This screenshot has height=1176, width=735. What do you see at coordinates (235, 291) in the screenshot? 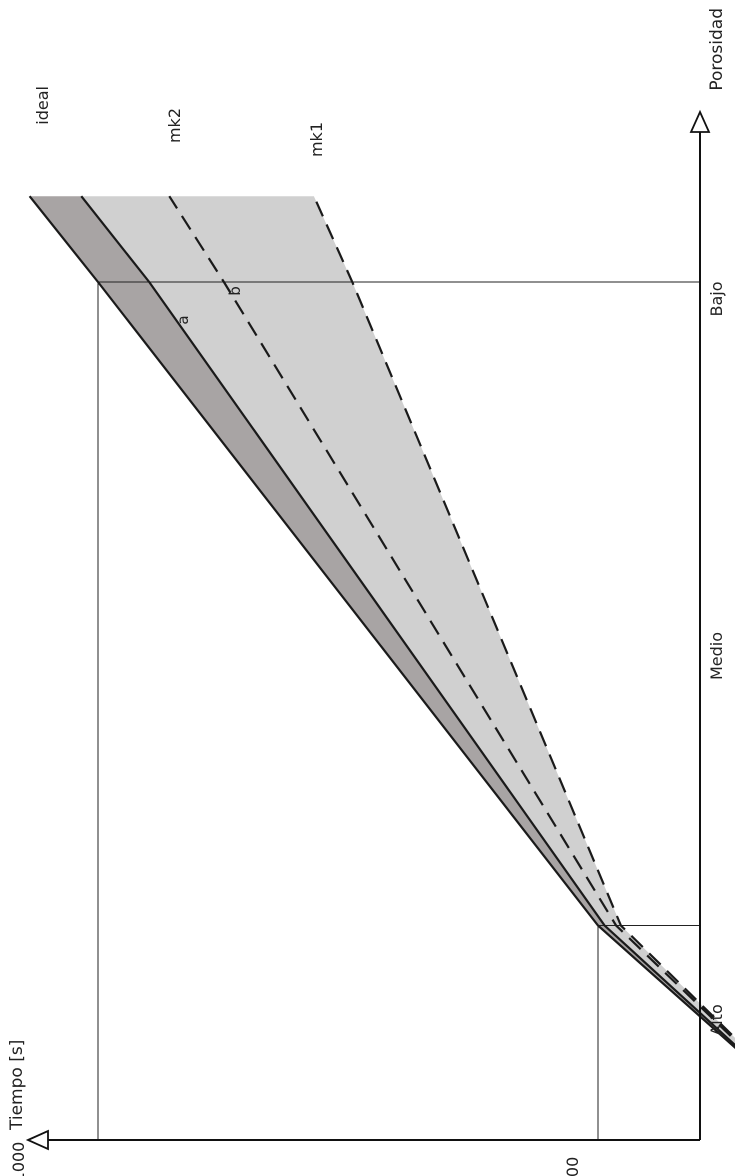
I see `region-label-b: b` at bounding box center [235, 291].